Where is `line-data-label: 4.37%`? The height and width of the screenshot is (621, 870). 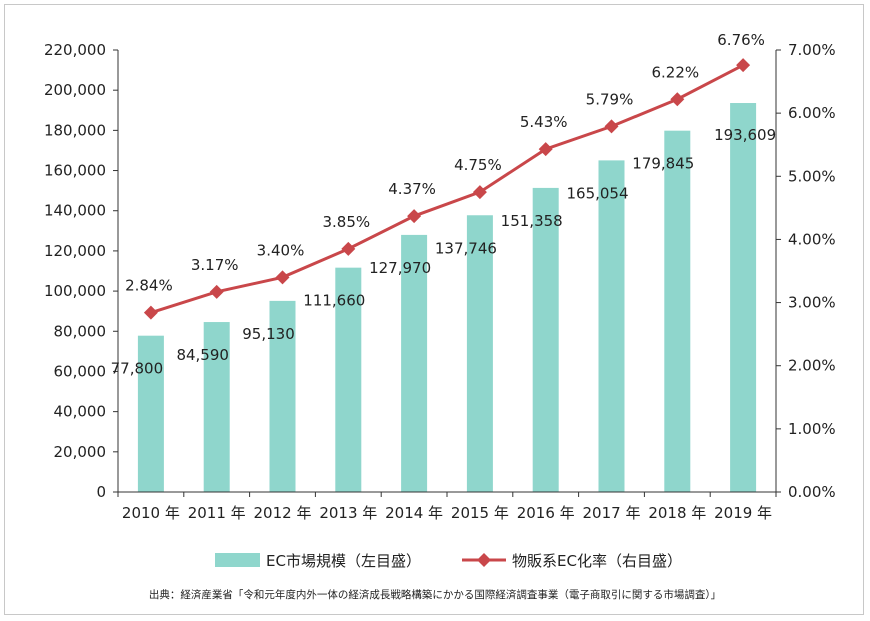 line-data-label: 4.37% is located at coordinates (412, 189).